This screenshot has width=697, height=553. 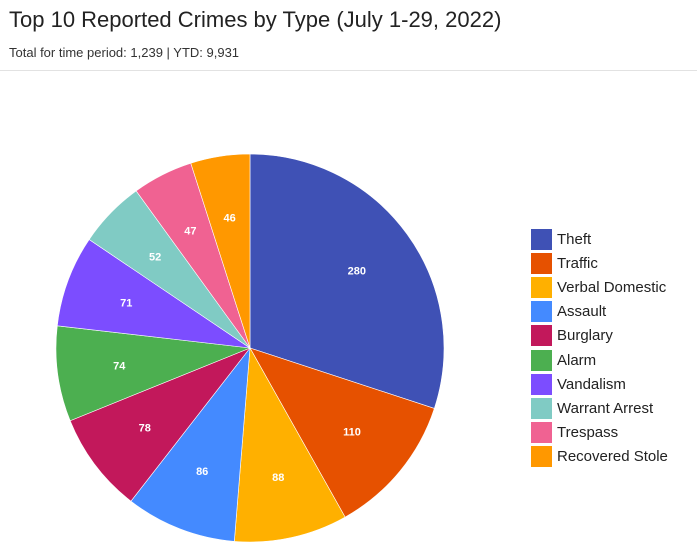 What do you see at coordinates (230, 219) in the screenshot?
I see `slice-value-label: 46` at bounding box center [230, 219].